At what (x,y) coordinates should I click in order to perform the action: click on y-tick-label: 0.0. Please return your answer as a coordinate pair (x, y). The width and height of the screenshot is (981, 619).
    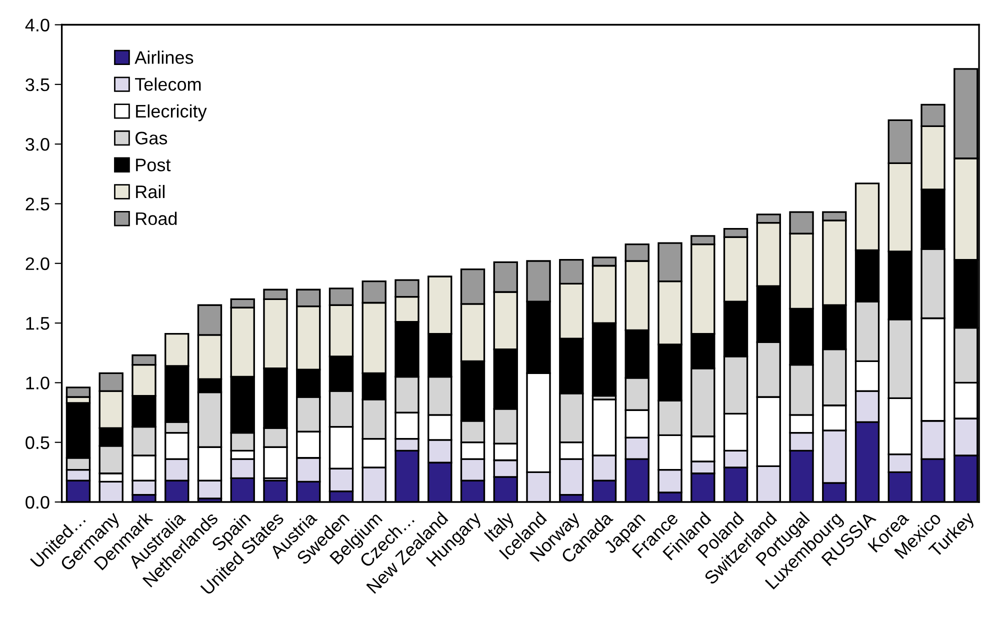
    Looking at the image, I should click on (38, 502).